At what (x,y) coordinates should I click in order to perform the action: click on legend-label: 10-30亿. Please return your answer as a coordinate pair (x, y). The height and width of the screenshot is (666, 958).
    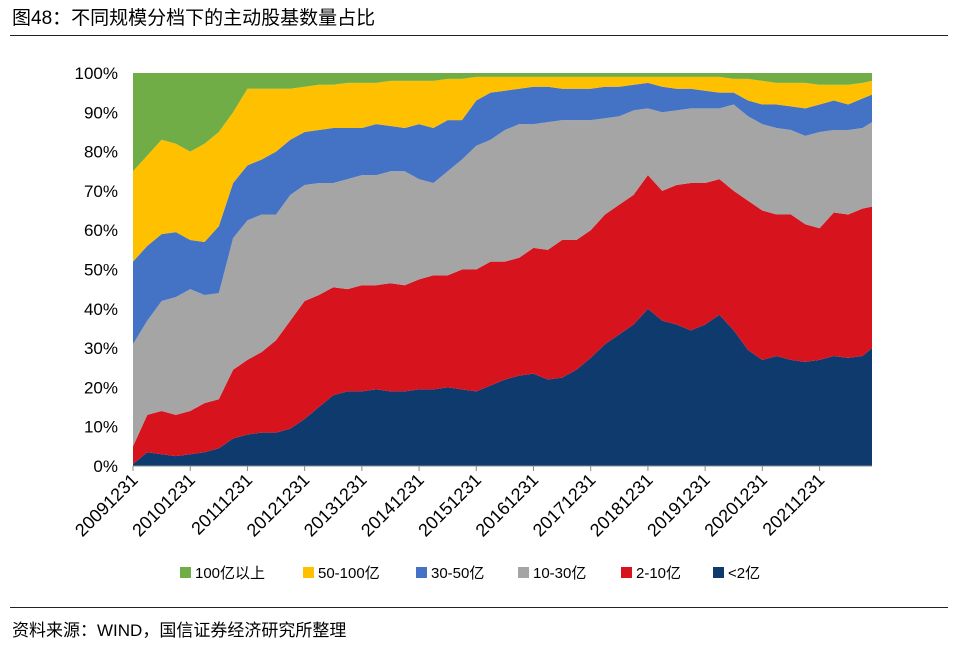
    Looking at the image, I should click on (560, 573).